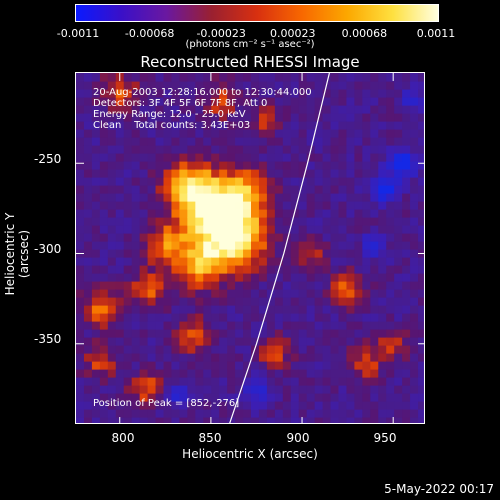 The image size is (500, 500). Describe the element at coordinates (180, 103) in the screenshot. I see `info-detectors: Detectors: 3F 4F 5F 6F 7F 8F, Att 0` at that location.